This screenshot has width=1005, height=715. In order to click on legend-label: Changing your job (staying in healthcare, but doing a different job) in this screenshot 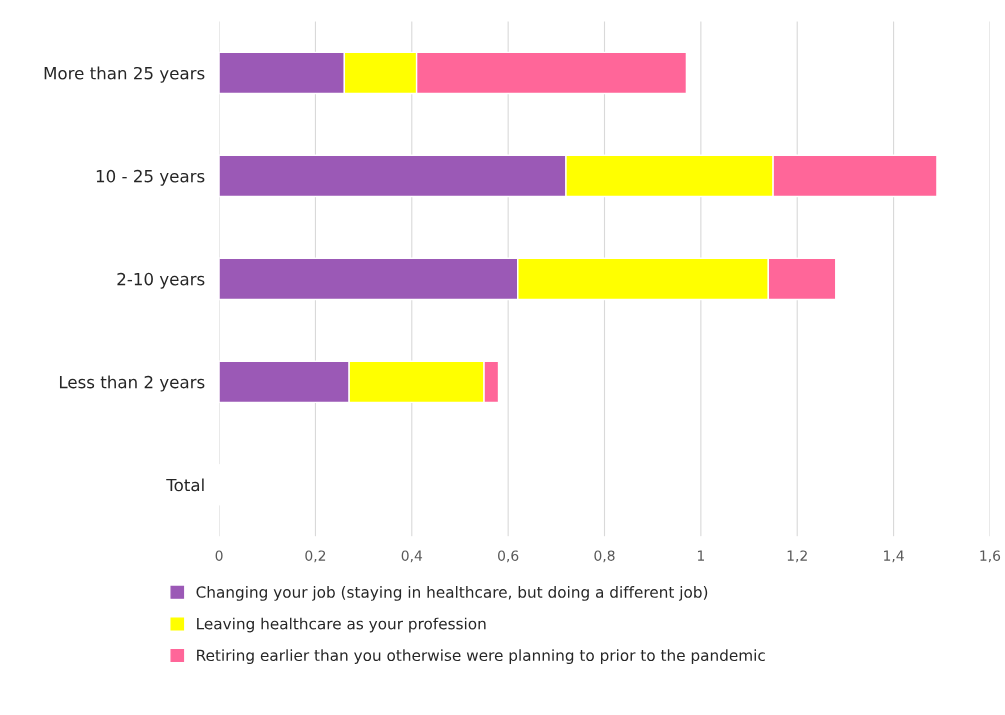, I will do `click(452, 593)`.